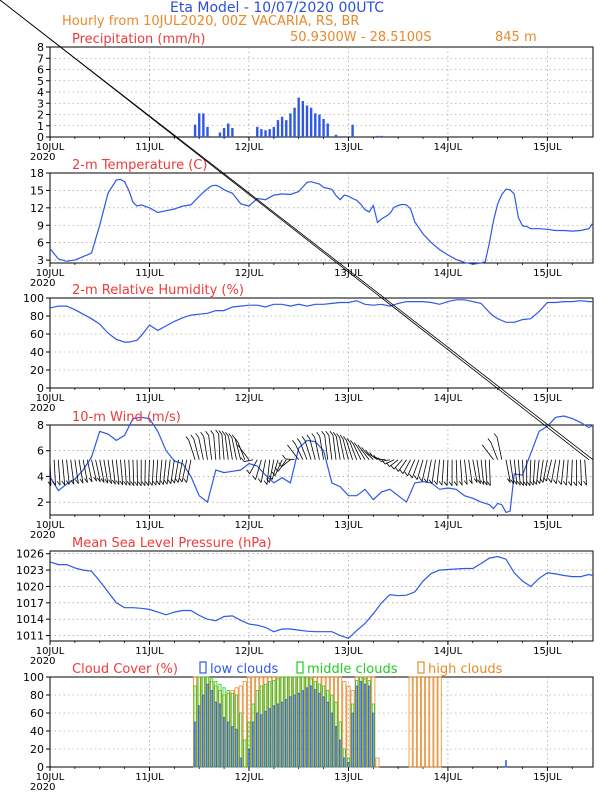 The width and height of the screenshot is (612, 792). Describe the element at coordinates (37, 173) in the screenshot. I see `temp-ytick-label: 18` at that location.